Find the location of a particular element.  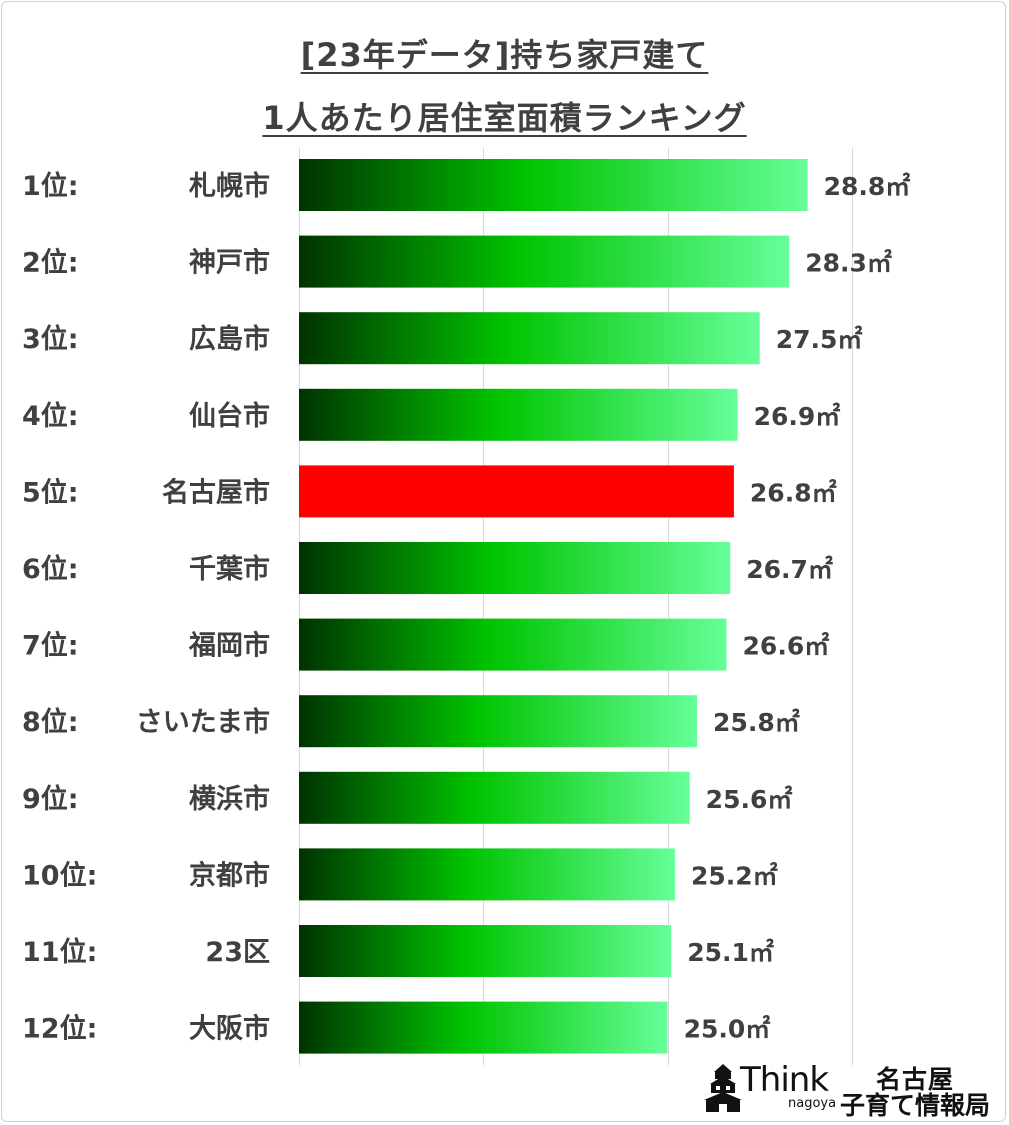

value-label-11: 25.1㎡ is located at coordinates (730, 952).